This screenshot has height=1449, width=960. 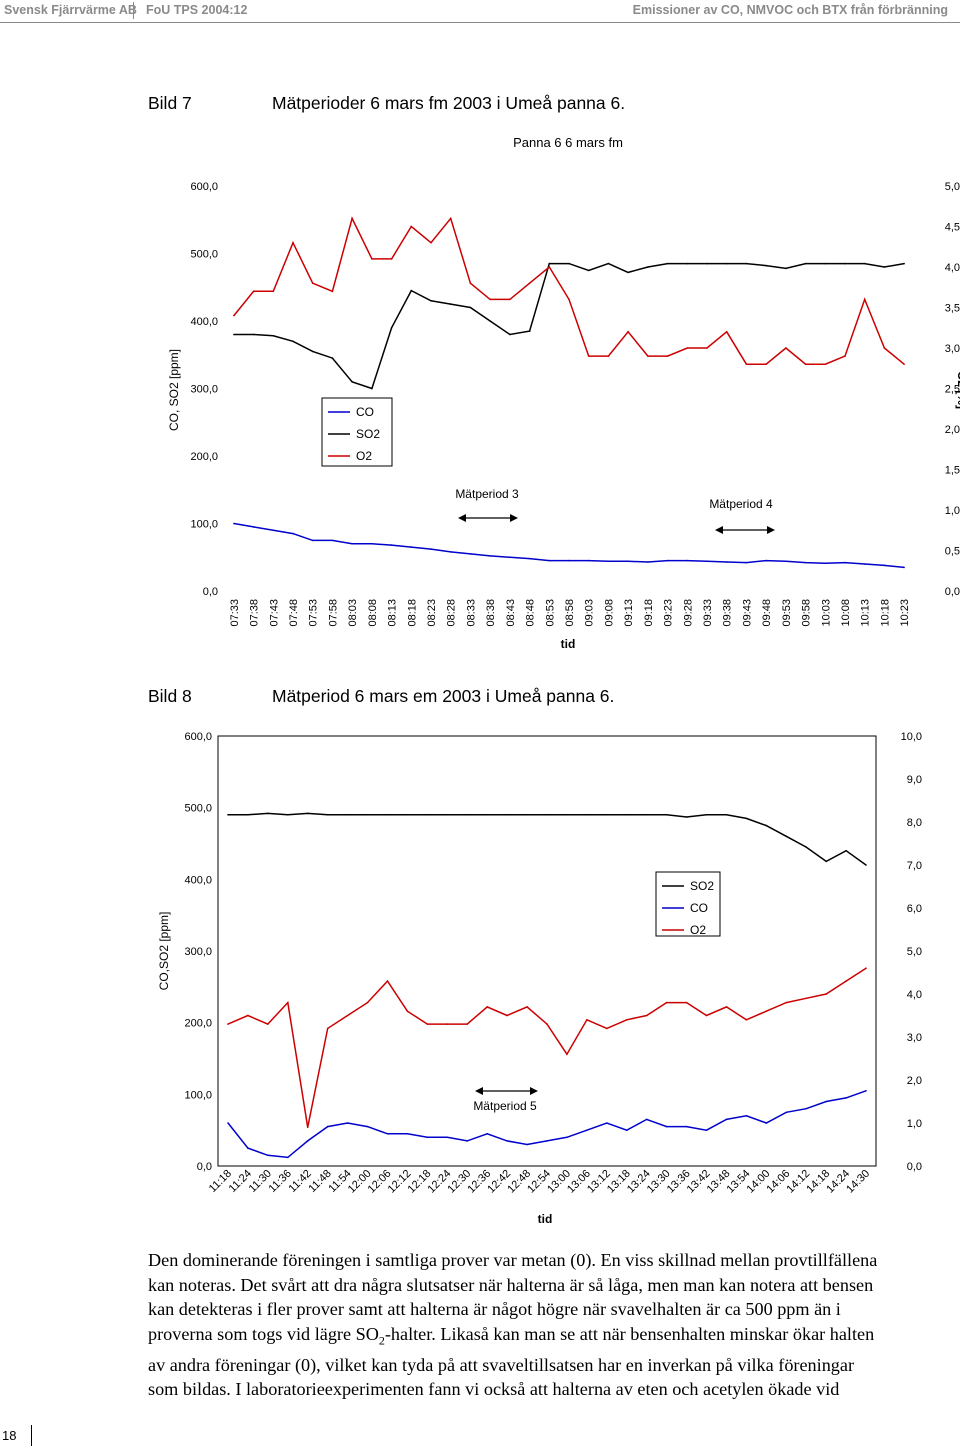 I want to click on c1-ytick-label: 0,0, so click(x=210, y=592).